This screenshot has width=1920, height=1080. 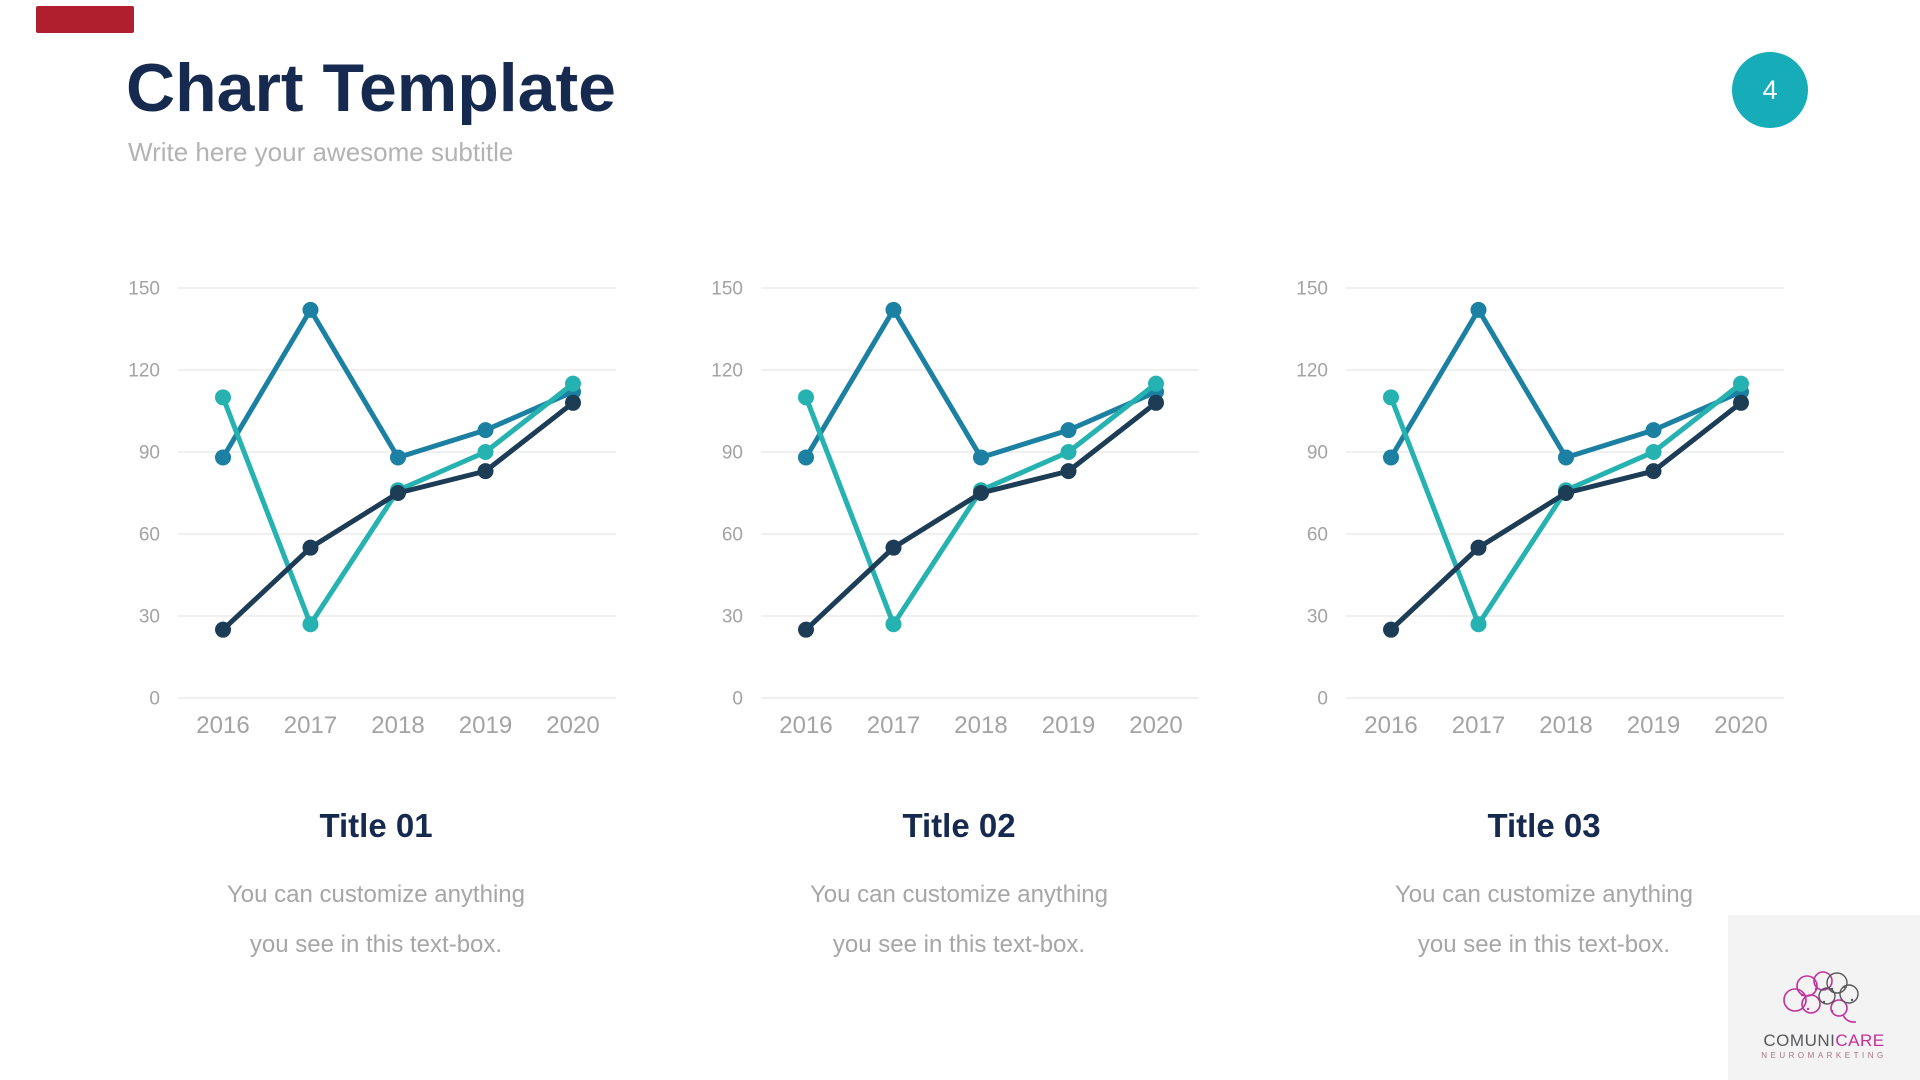 I want to click on page-number-badge: 4, so click(x=1770, y=90).